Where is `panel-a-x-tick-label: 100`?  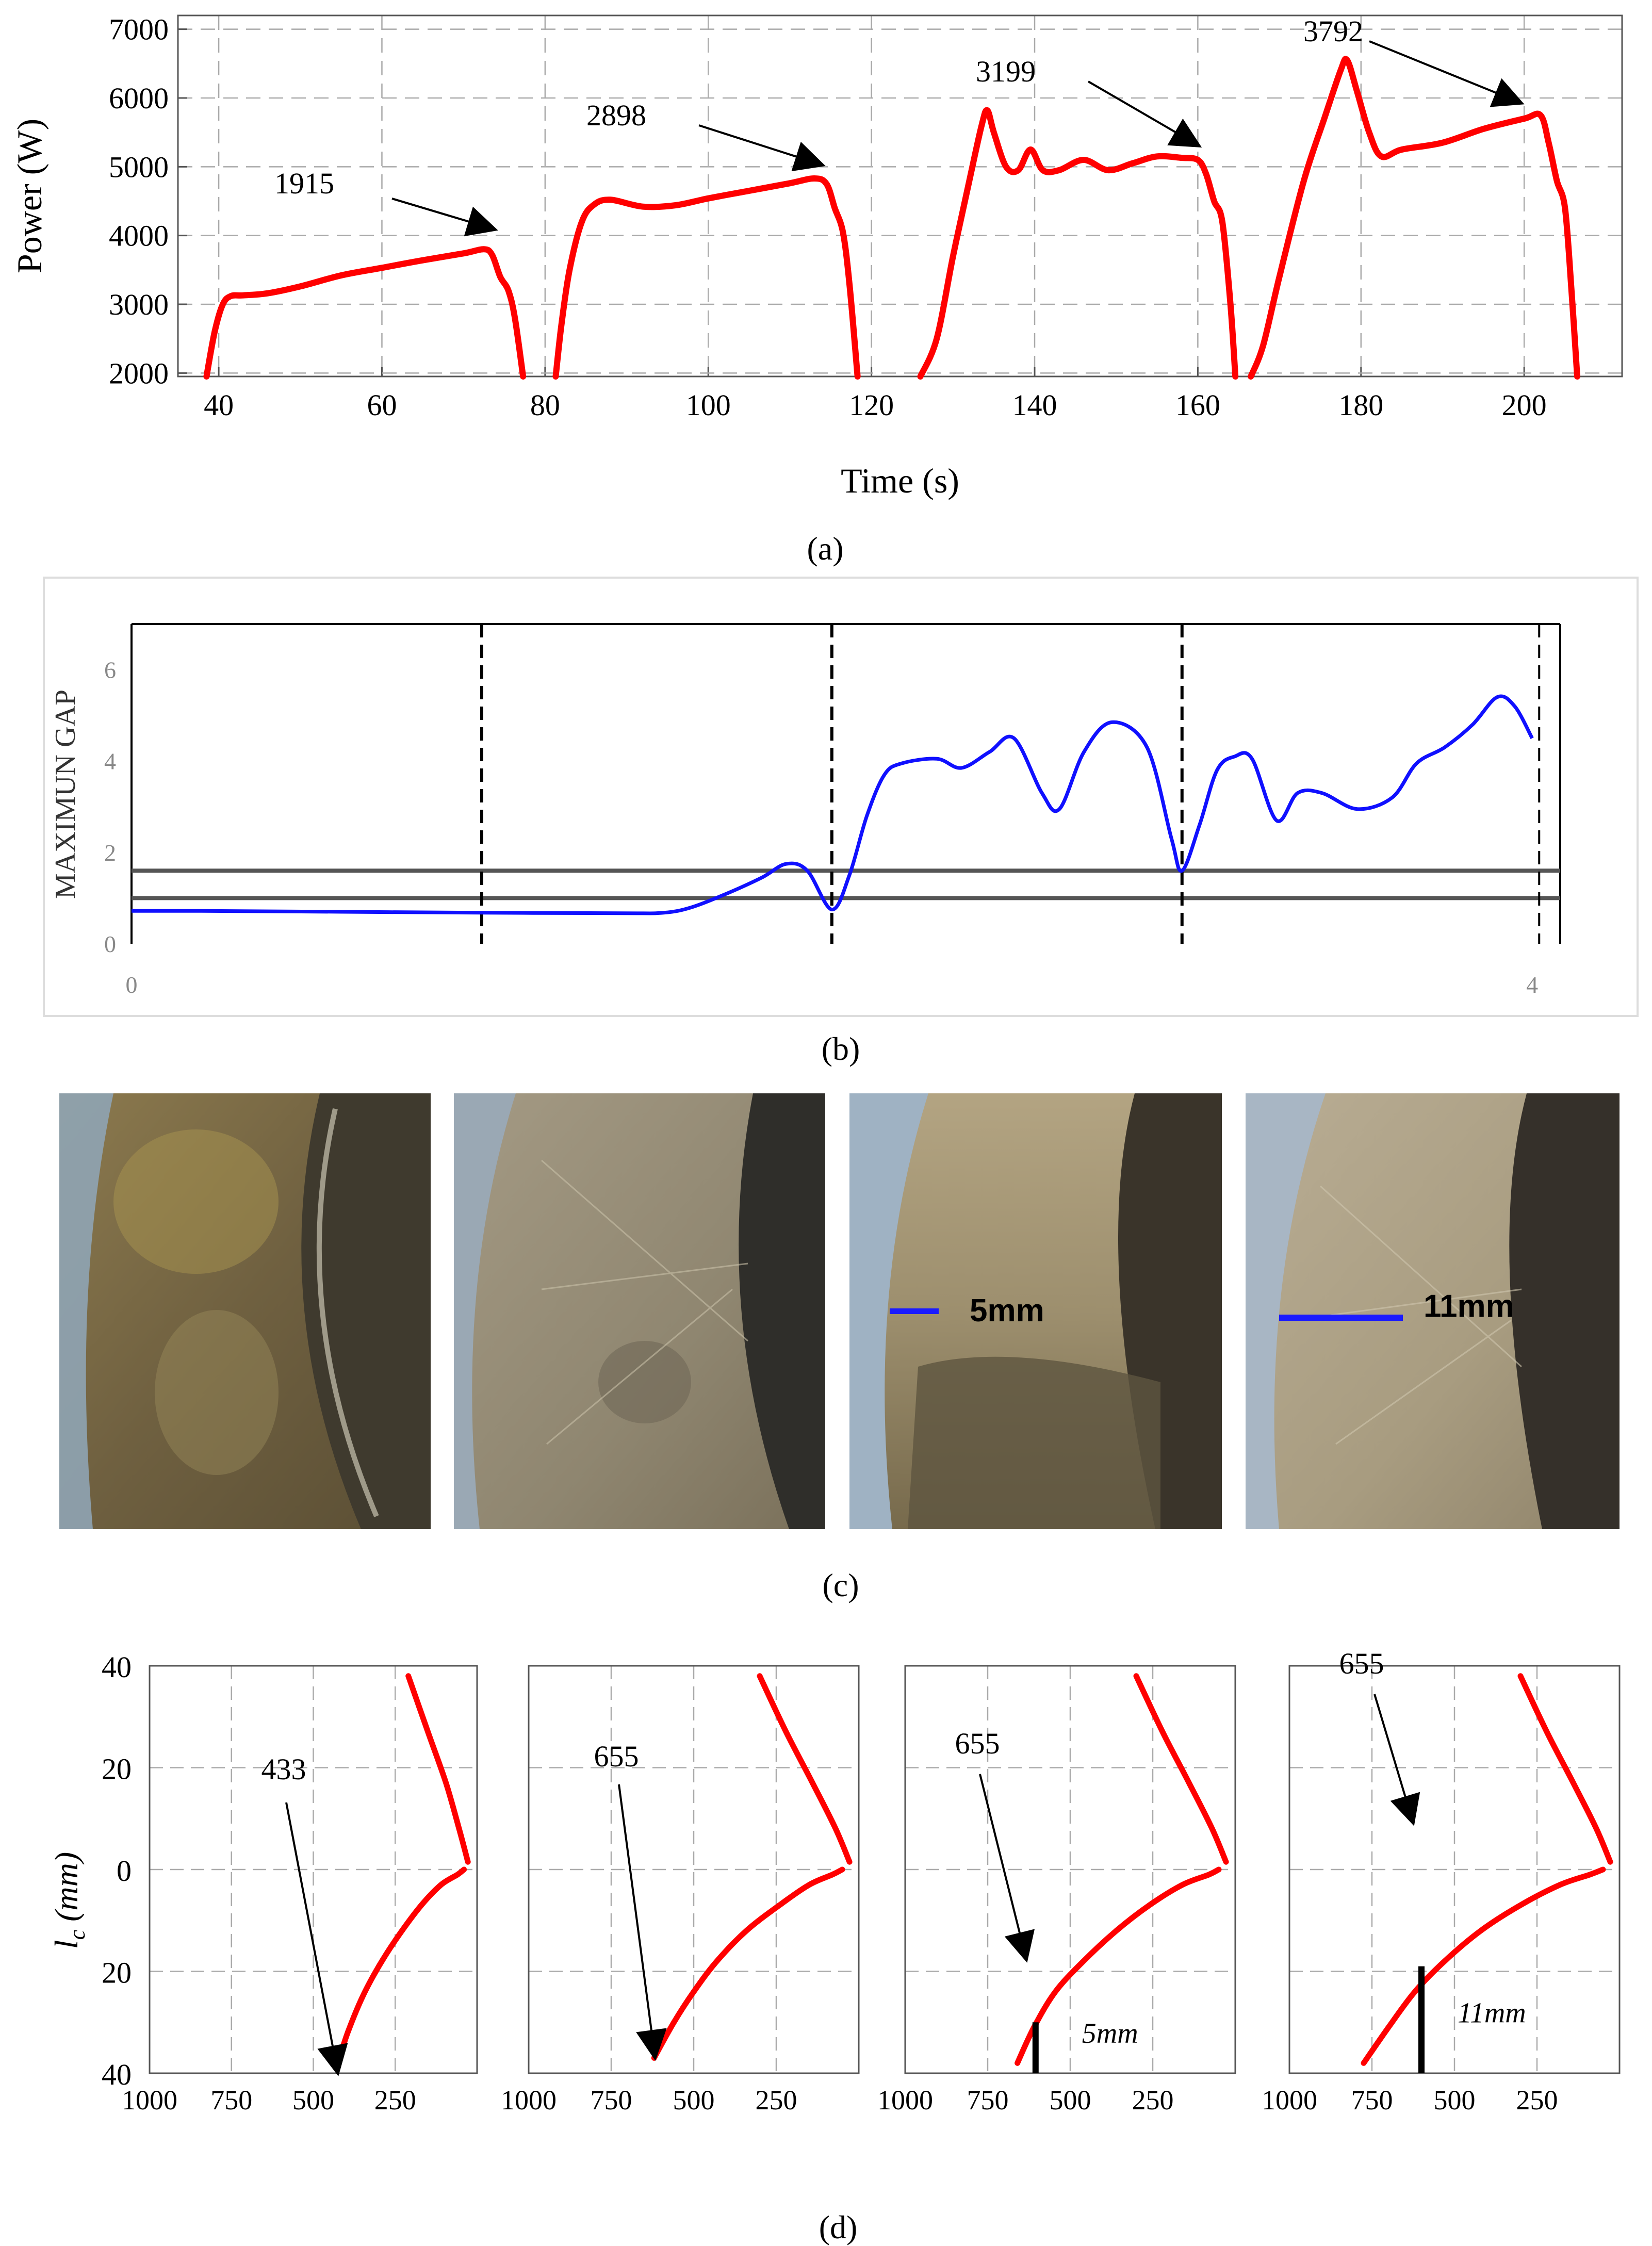 panel-a-x-tick-label: 100 is located at coordinates (708, 405).